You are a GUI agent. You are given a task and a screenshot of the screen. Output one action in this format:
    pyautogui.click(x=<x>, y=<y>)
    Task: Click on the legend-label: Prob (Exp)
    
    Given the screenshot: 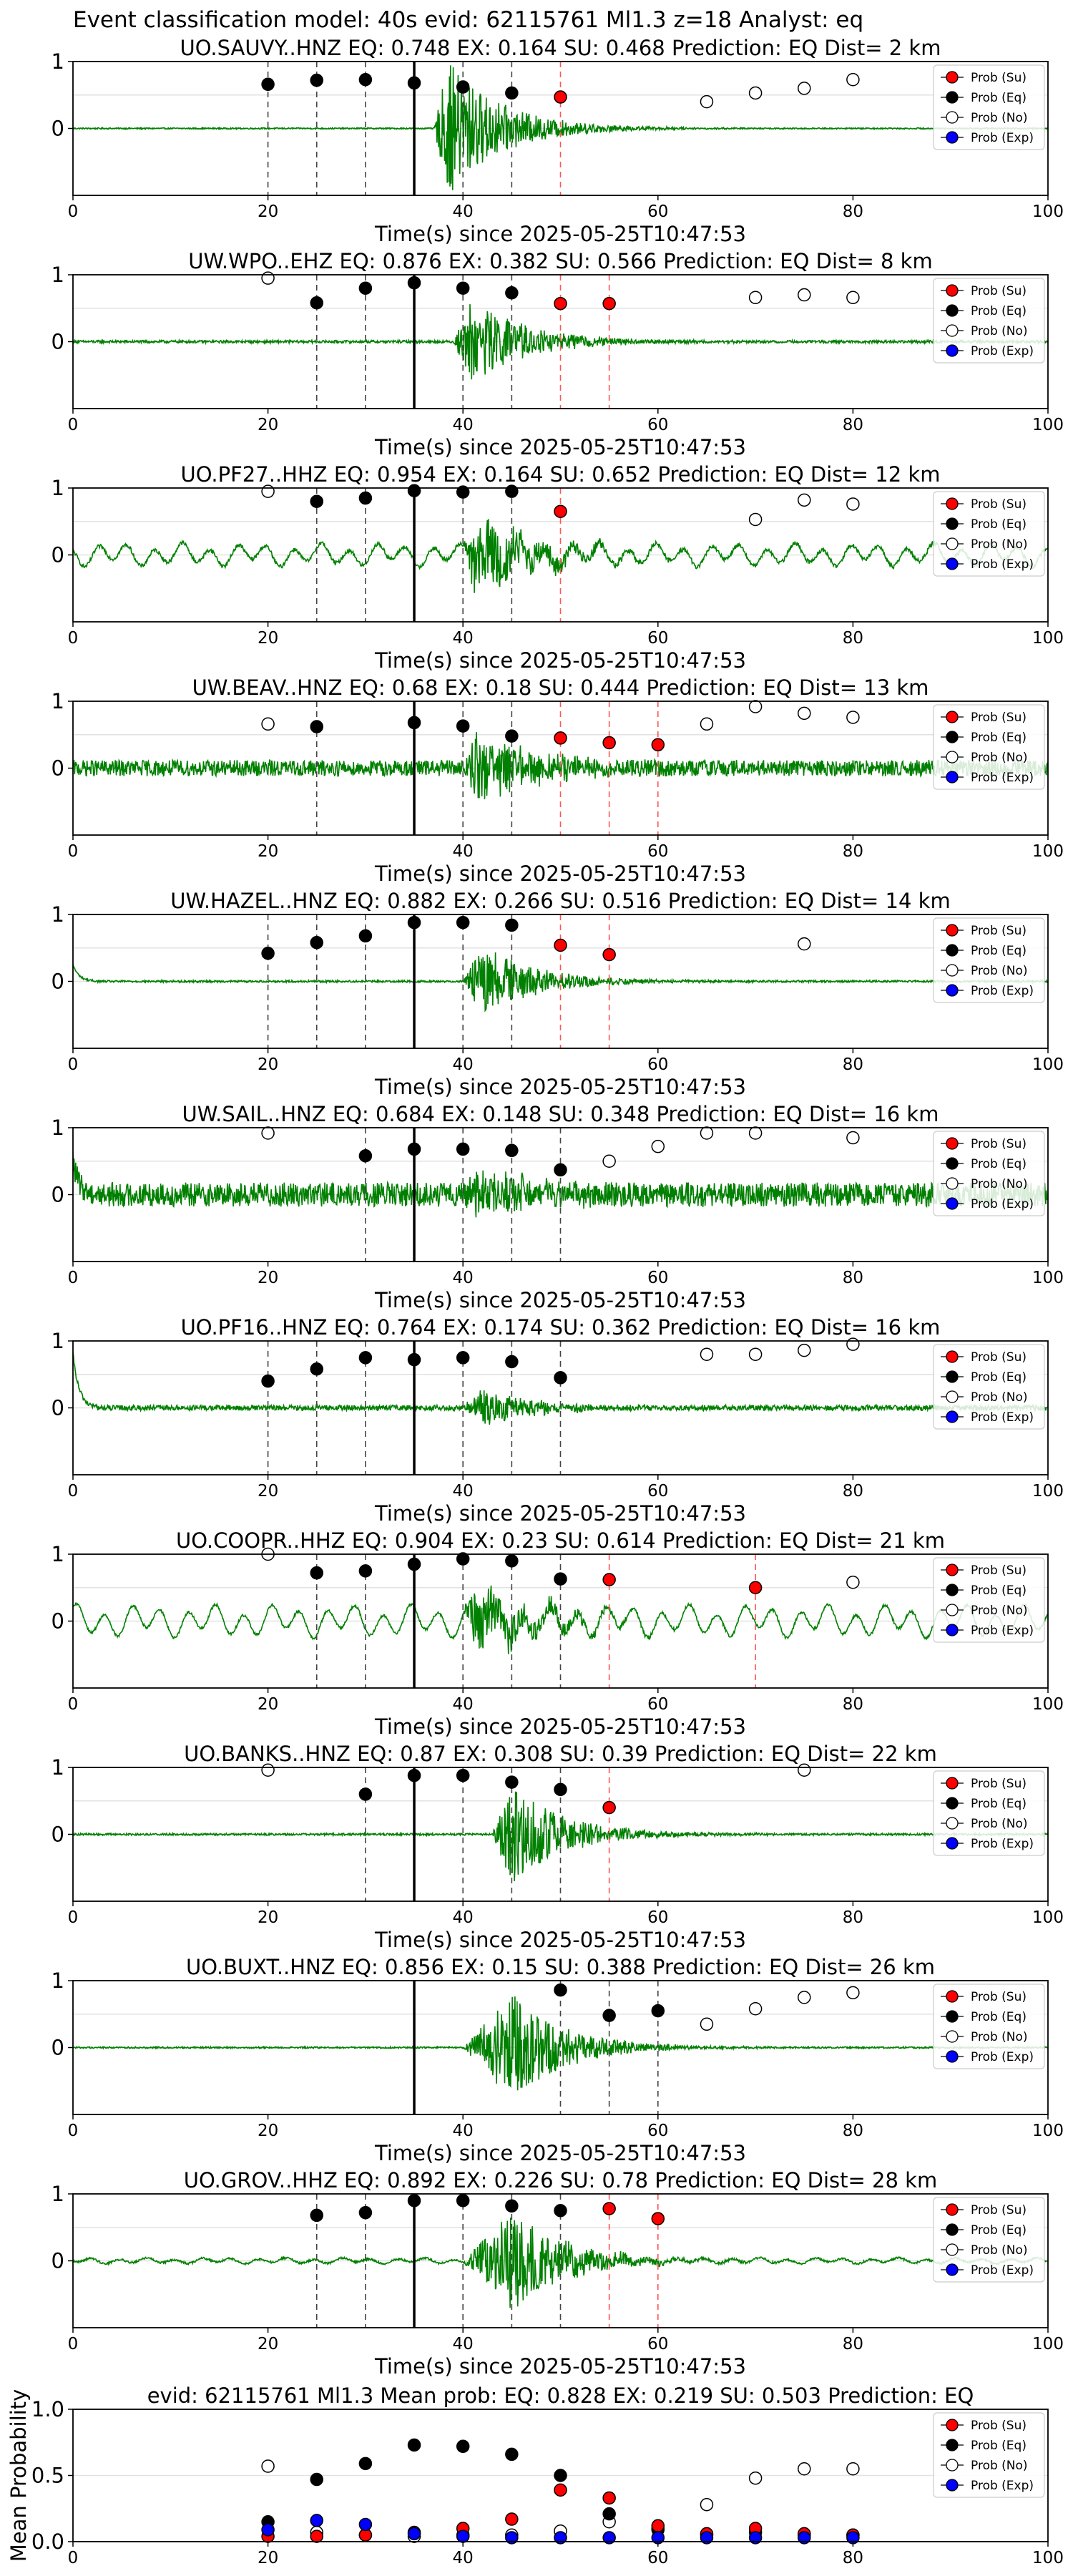 What is the action you would take?
    pyautogui.click(x=1003, y=351)
    